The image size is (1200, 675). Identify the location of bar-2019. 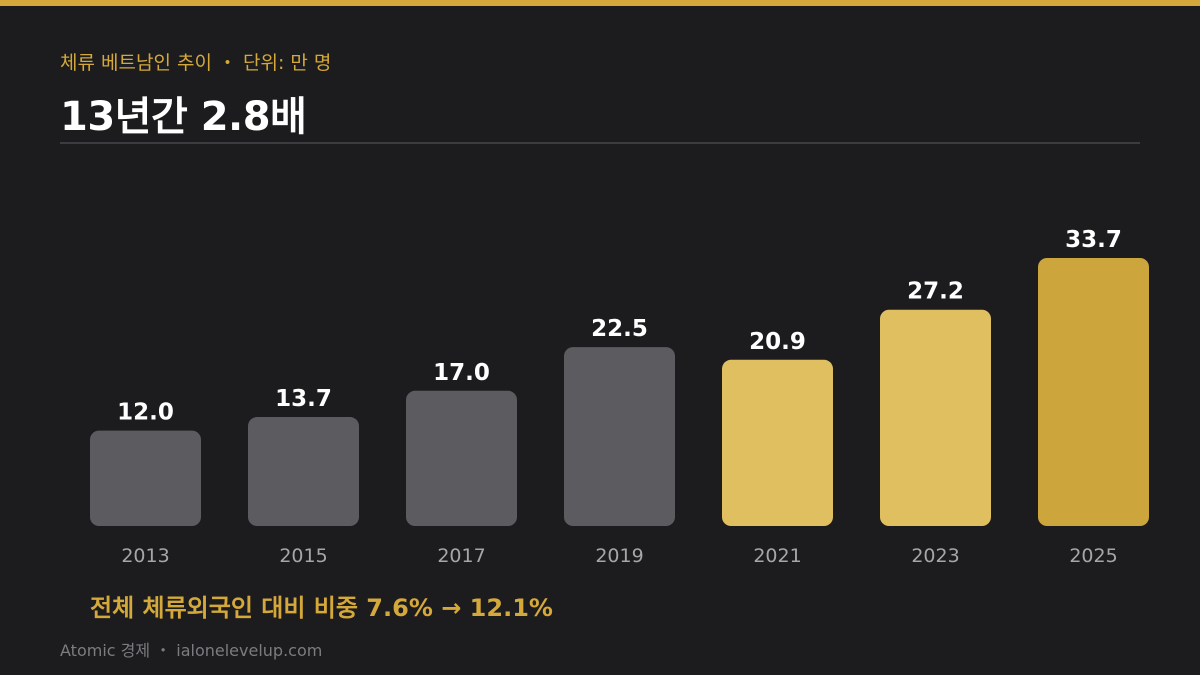
(619, 436).